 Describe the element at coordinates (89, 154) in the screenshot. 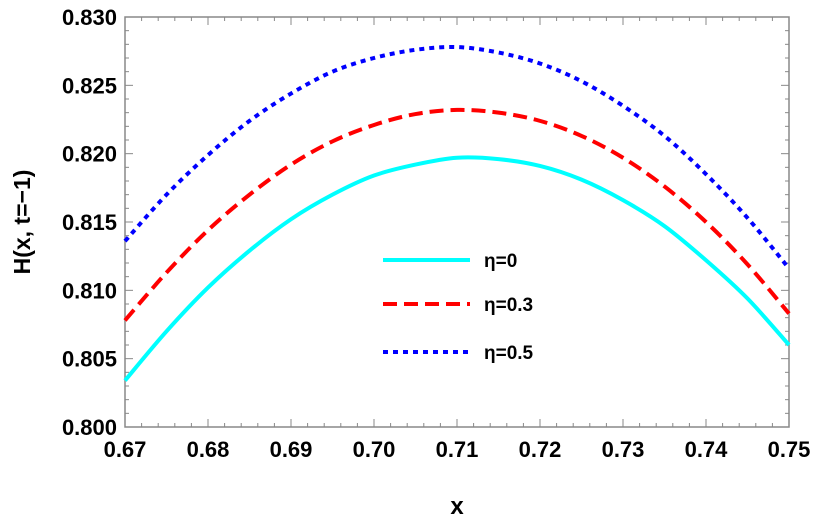

I see `y-tick-label: 0.820` at that location.